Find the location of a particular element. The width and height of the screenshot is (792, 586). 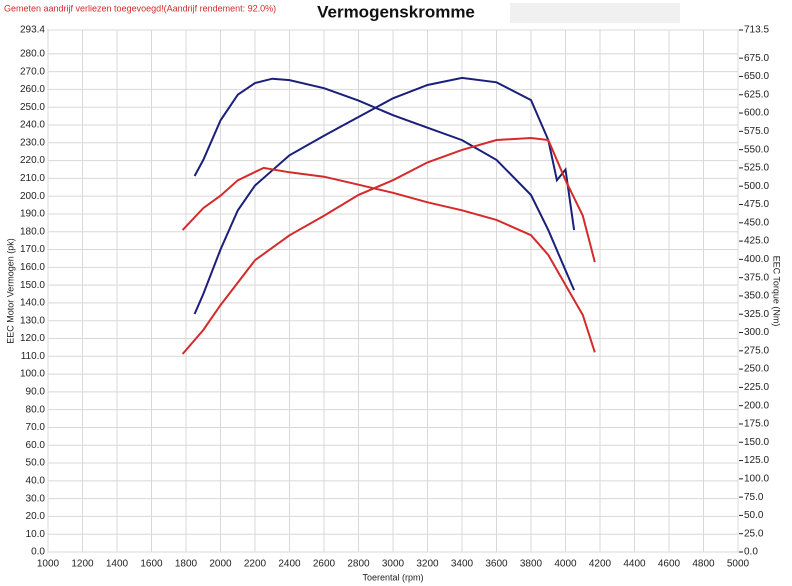

x-tick-label: 3800 is located at coordinates (531, 564).